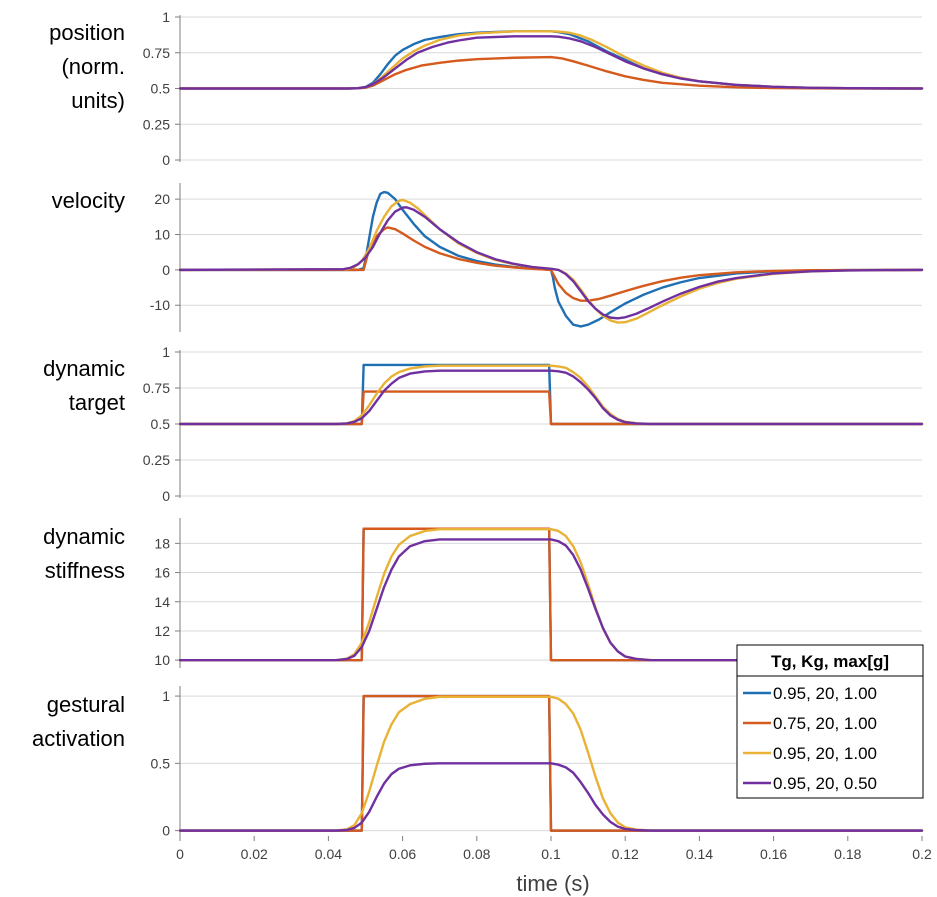  I want to click on x-tick-label: 0.18, so click(847, 854).